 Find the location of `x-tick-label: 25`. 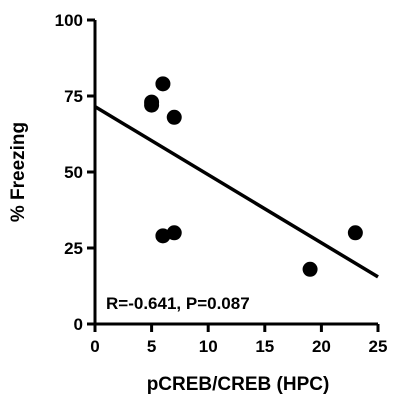

x-tick-label: 25 is located at coordinates (378, 346).